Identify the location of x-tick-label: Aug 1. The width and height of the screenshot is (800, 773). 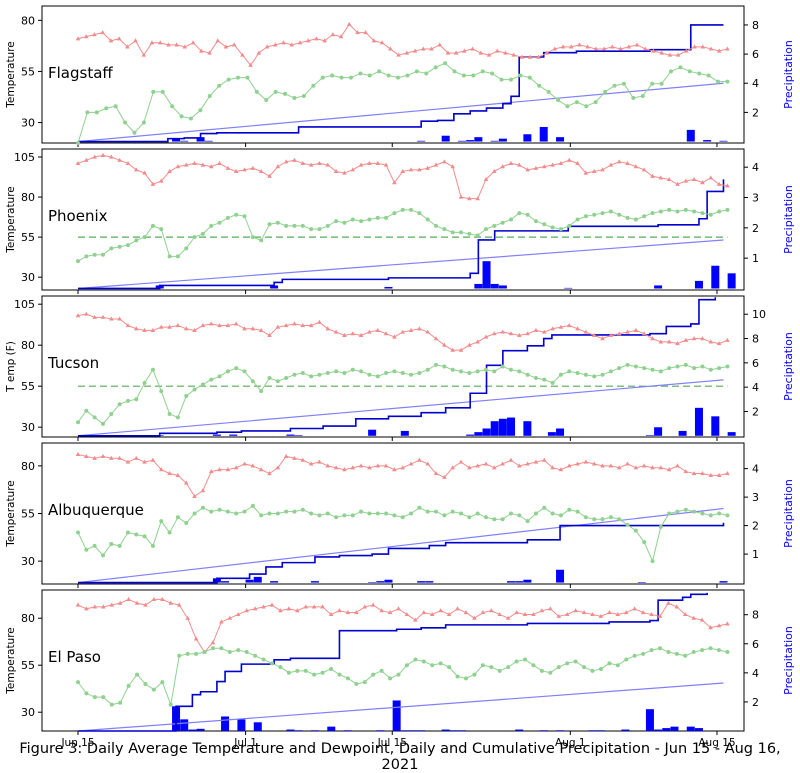
(570, 743).